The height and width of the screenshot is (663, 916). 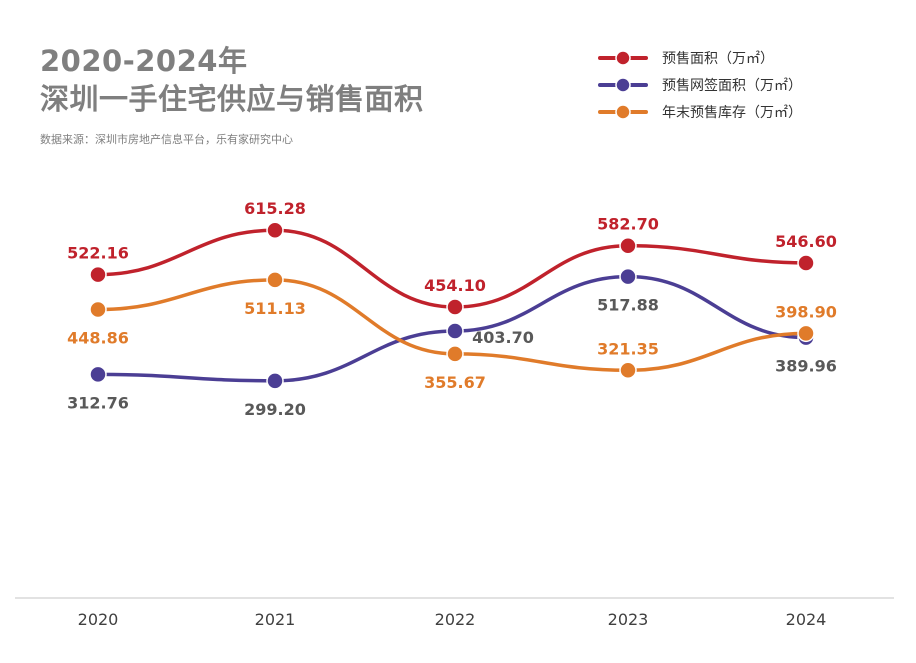 What do you see at coordinates (275, 280) in the screenshot?
I see `data-point-inventory-2021` at bounding box center [275, 280].